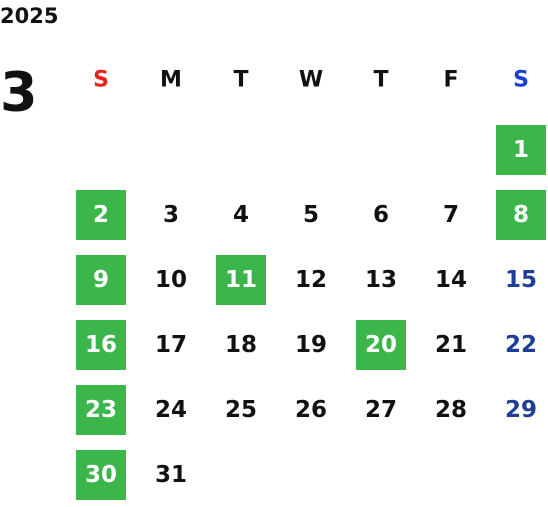  I want to click on day-number: 29, so click(521, 410).